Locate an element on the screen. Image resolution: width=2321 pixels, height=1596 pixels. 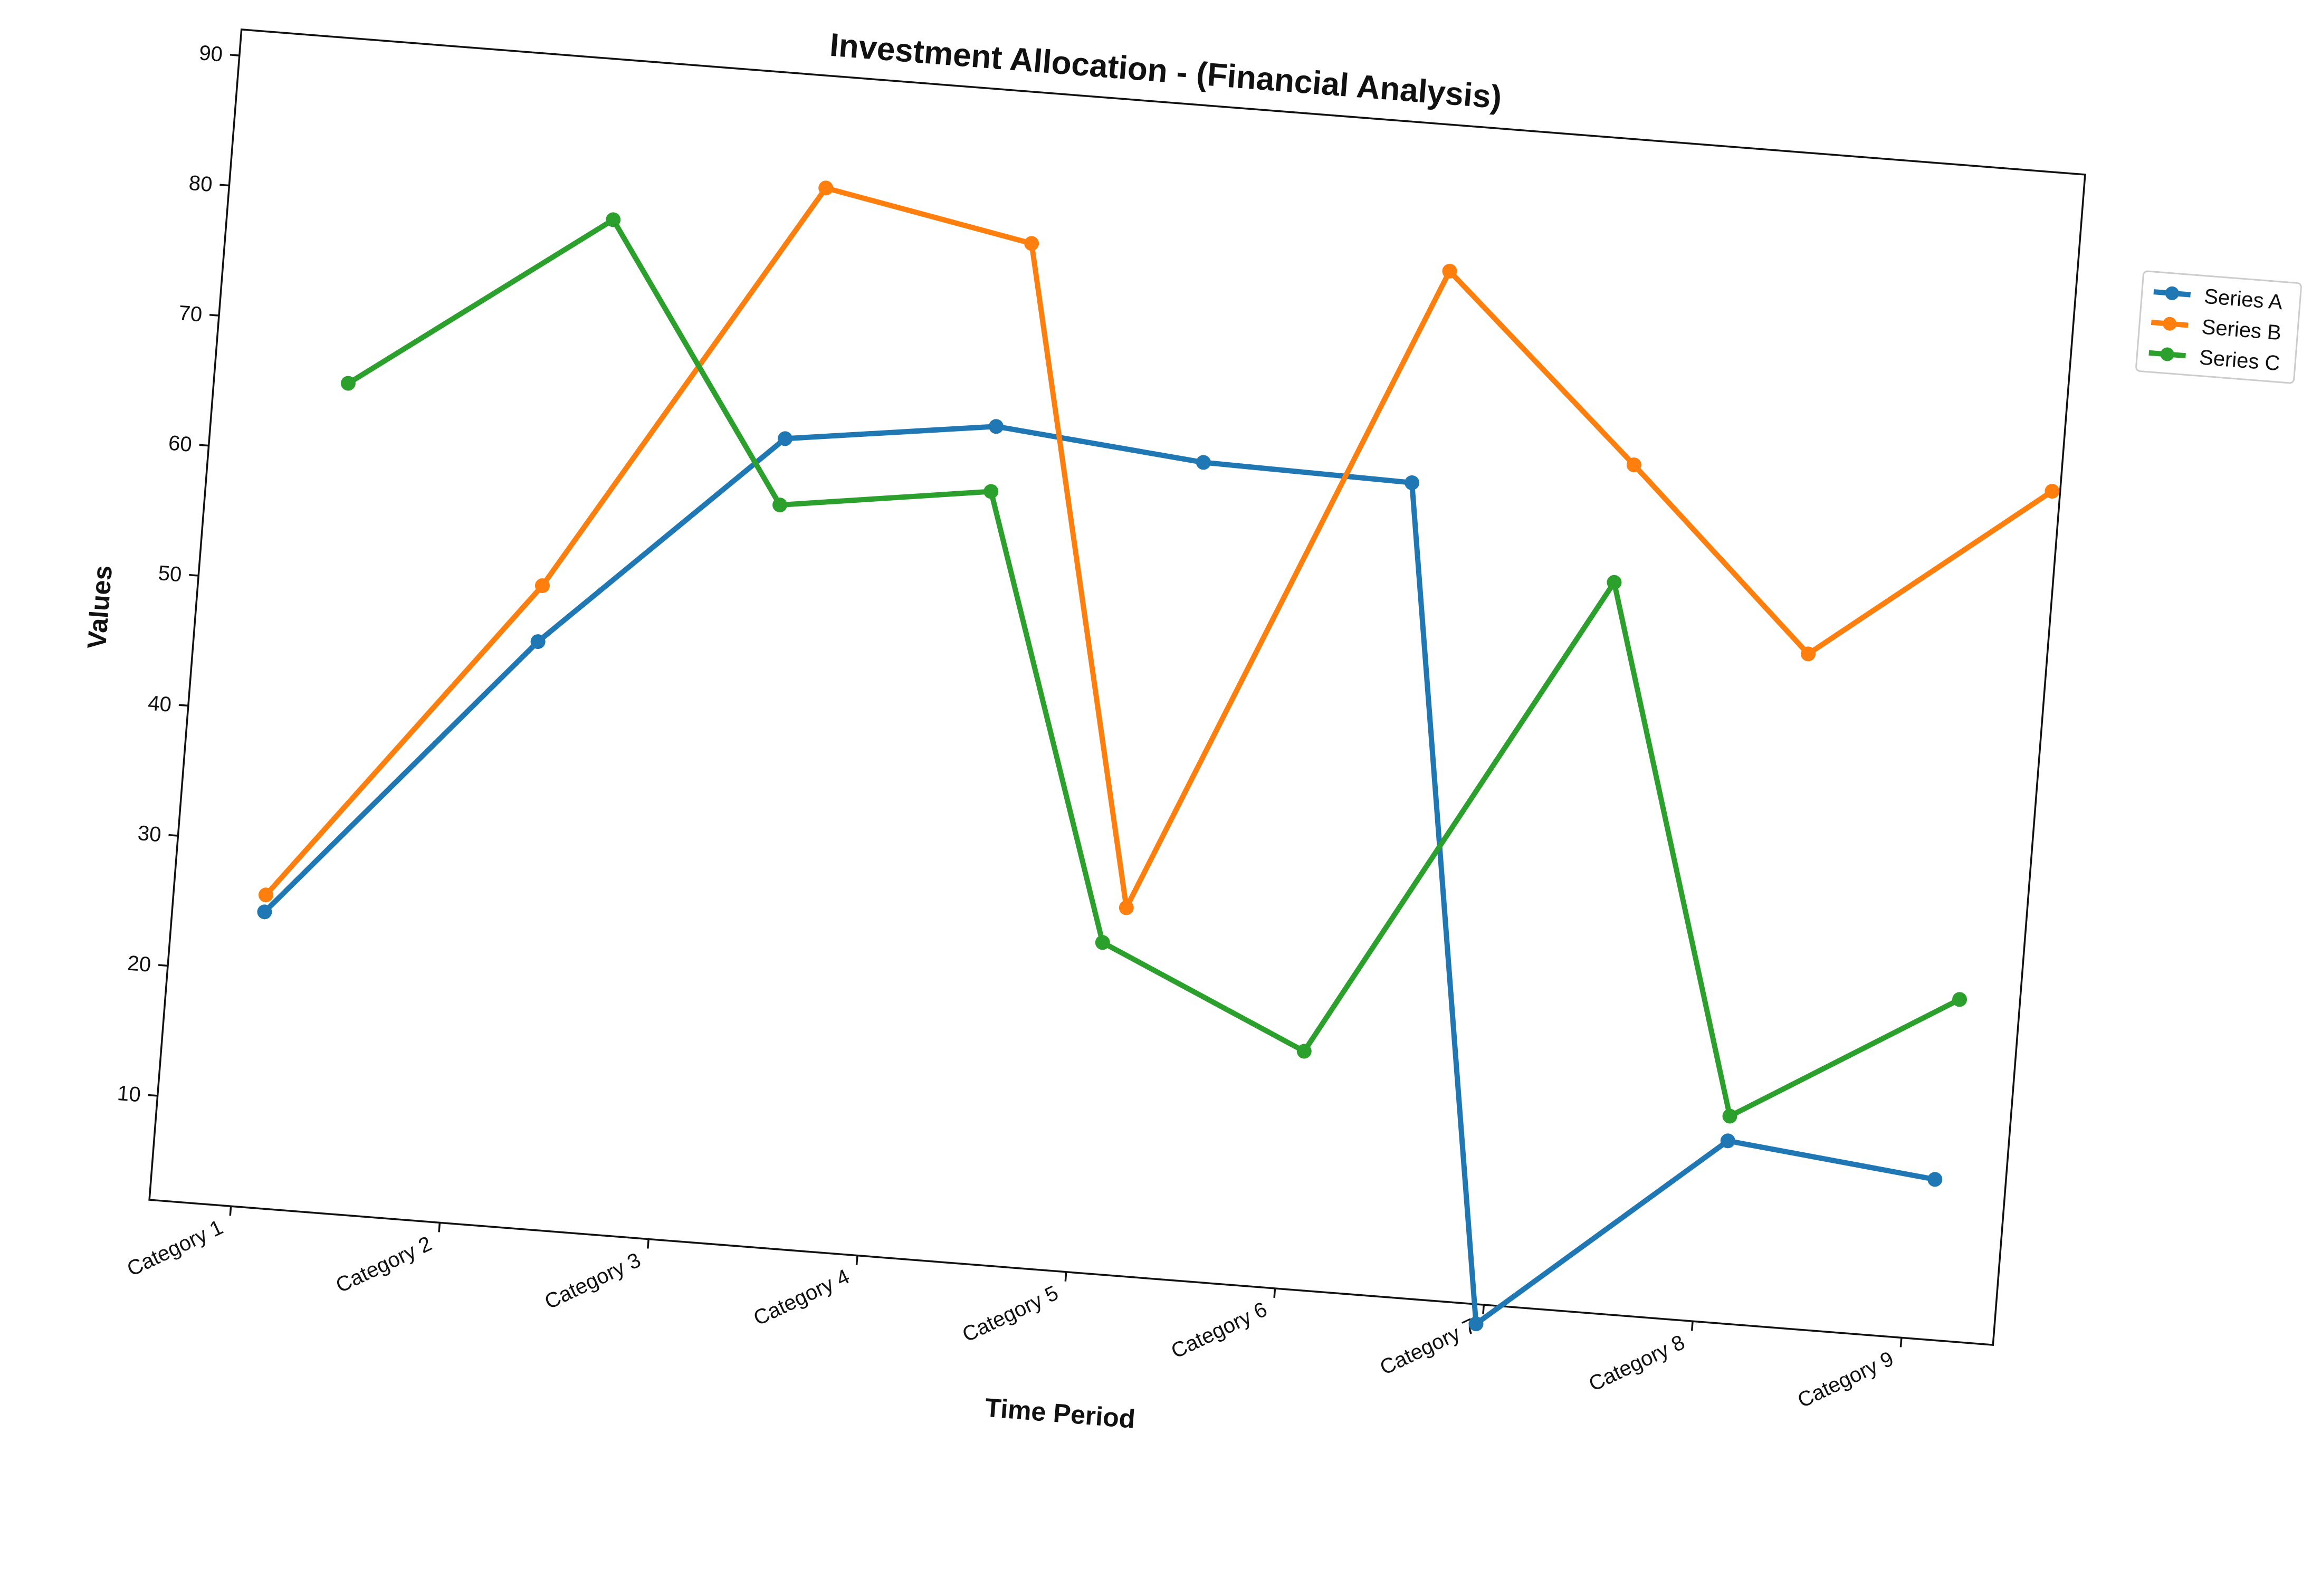
x-tick-label: Category 4 is located at coordinates (802, 1297).